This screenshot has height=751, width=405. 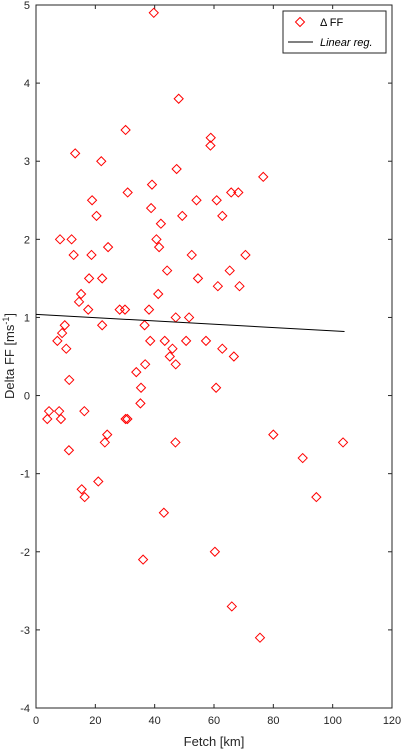 I want to click on x-tick-label: 100, so click(x=332, y=721).